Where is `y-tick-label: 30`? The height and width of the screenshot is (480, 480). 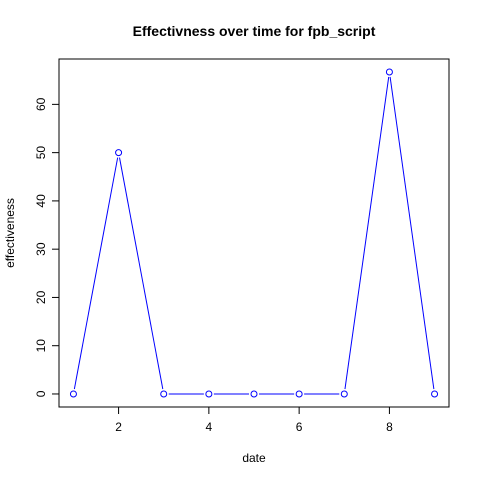 y-tick-label: 30 is located at coordinates (41, 249).